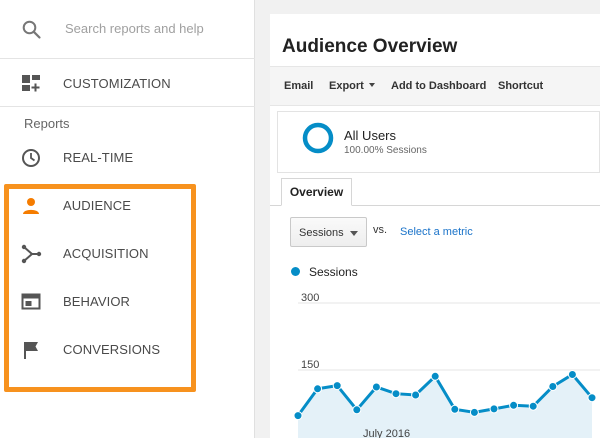  I want to click on sidebar-item-real-time: REAL-TIME, so click(127, 158).